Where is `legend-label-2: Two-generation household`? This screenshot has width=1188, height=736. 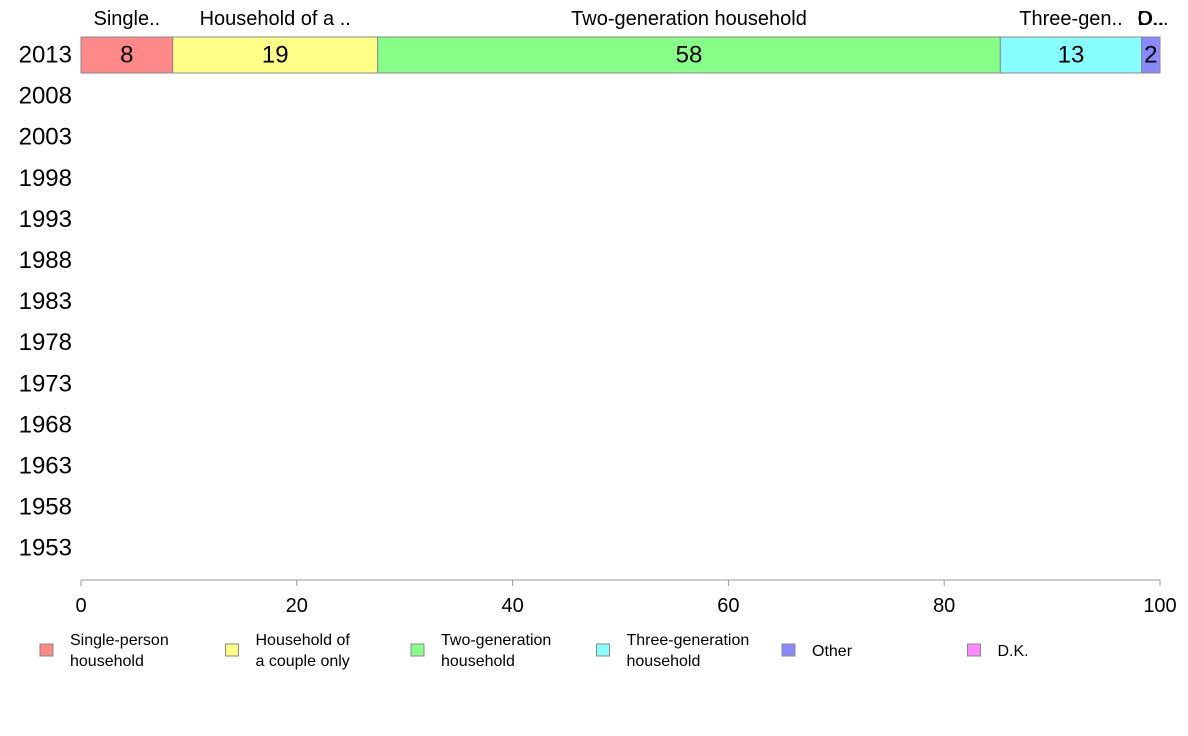
legend-label-2: Two-generation household is located at coordinates (496, 651).